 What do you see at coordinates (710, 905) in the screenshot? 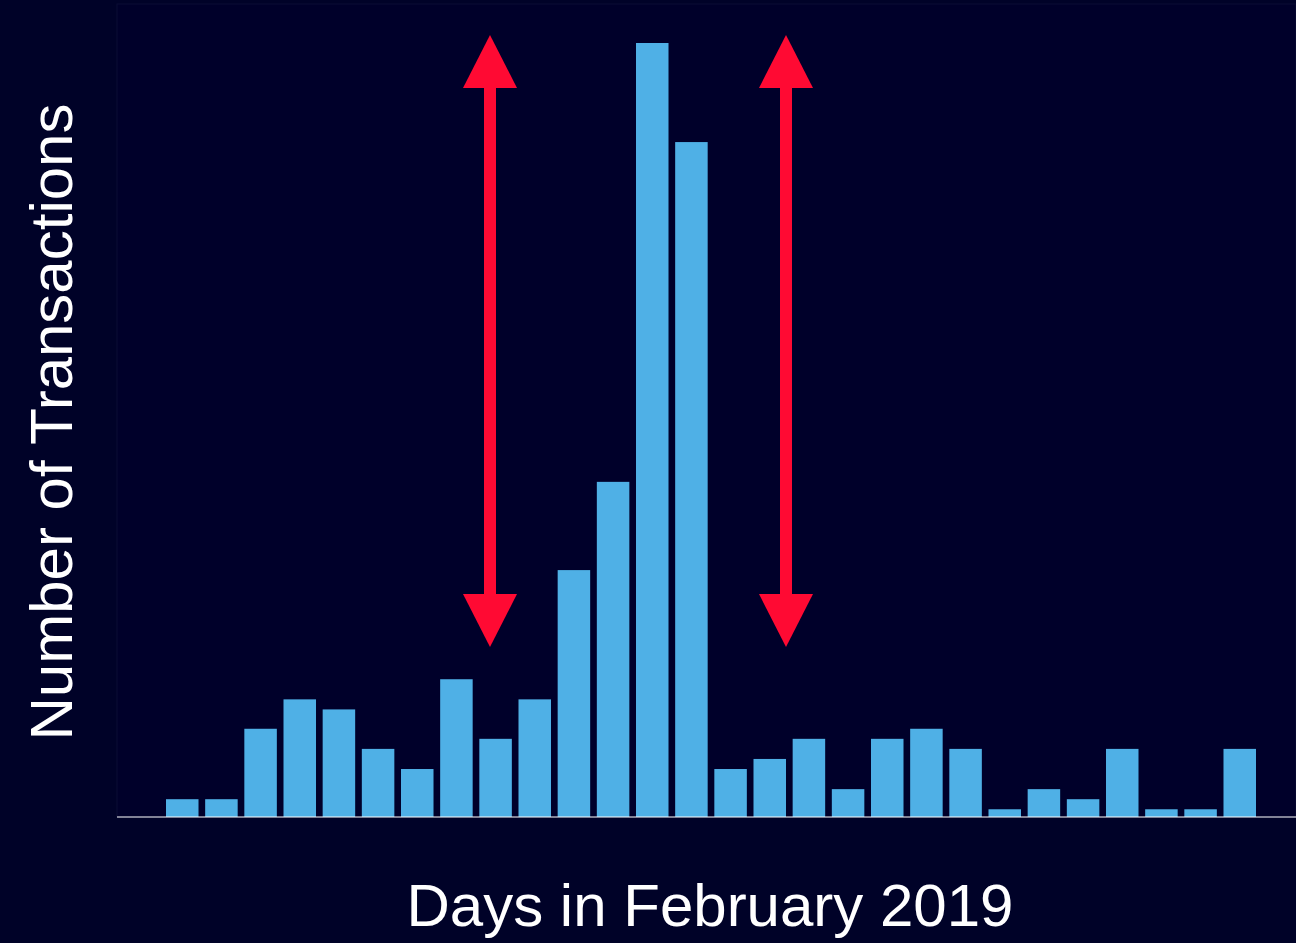
I see `x-axis-title: Days in February 2019` at bounding box center [710, 905].